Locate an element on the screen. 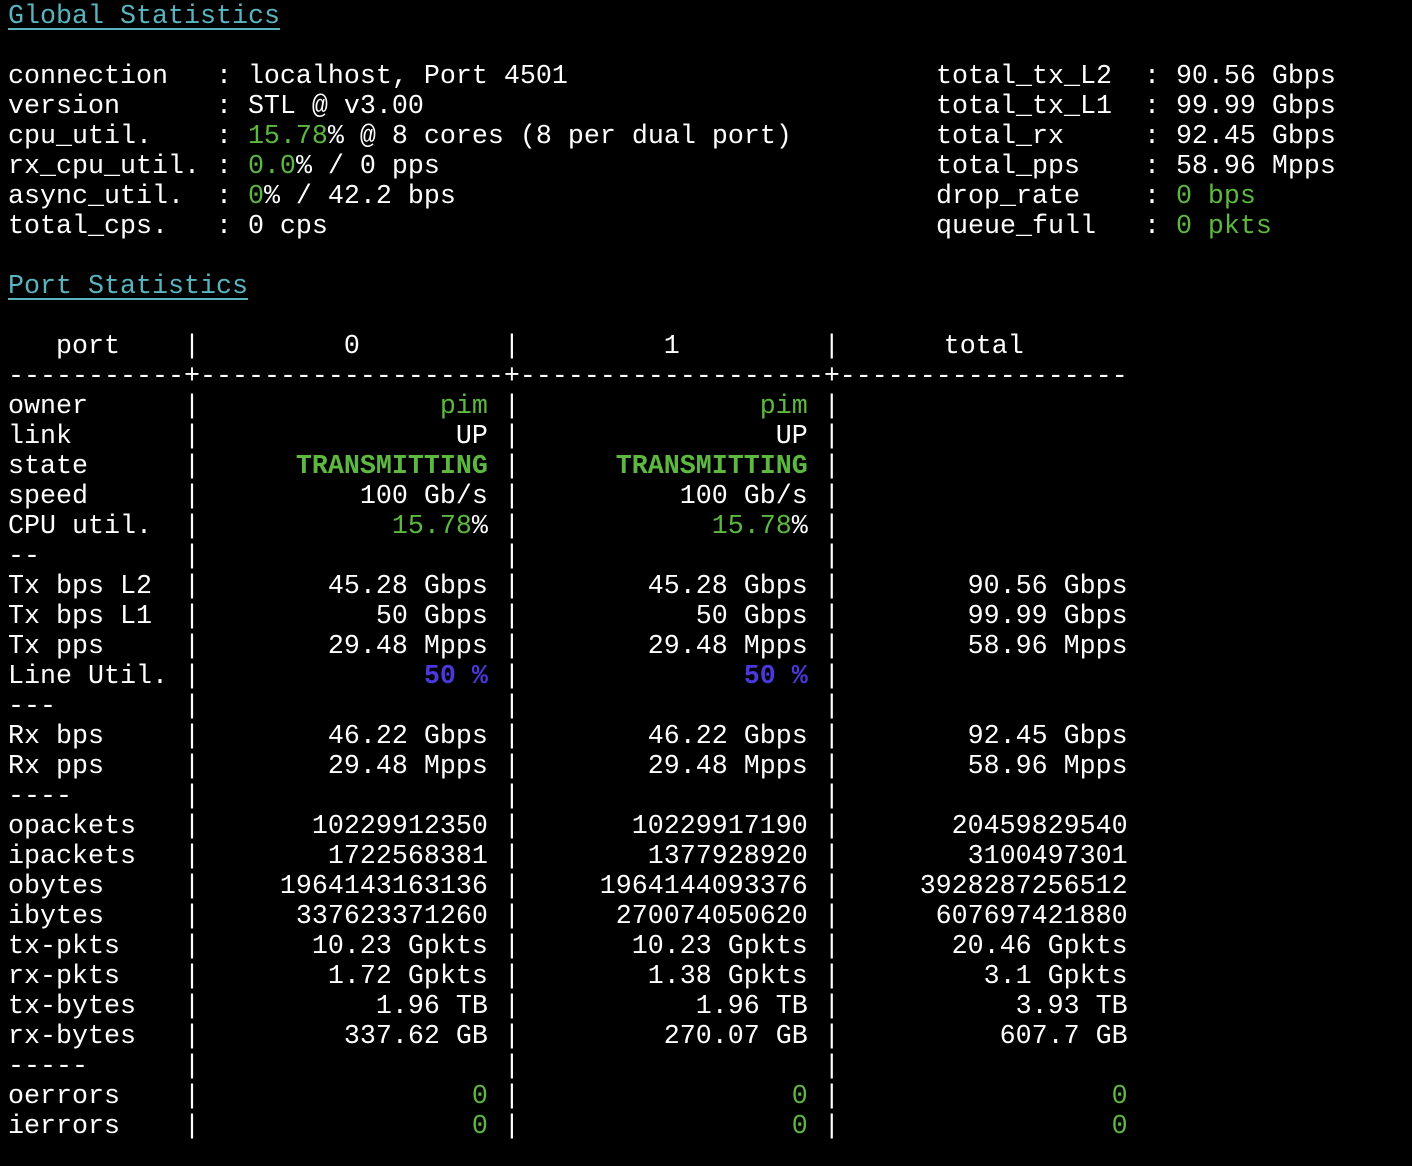 The width and height of the screenshot is (1412, 1166). table-cell: 3100497301 is located at coordinates (984, 857).